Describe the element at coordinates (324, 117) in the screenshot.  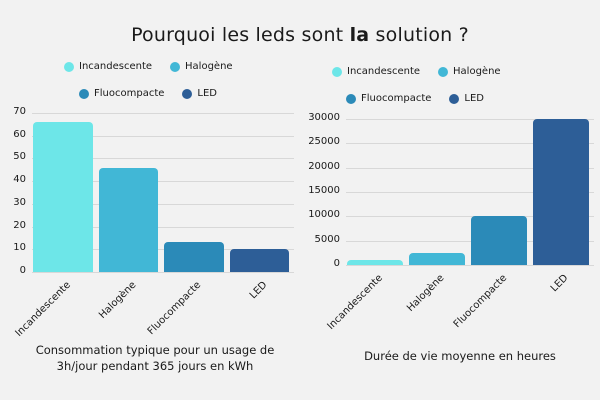
I see `y-tick-label: 30000` at that location.